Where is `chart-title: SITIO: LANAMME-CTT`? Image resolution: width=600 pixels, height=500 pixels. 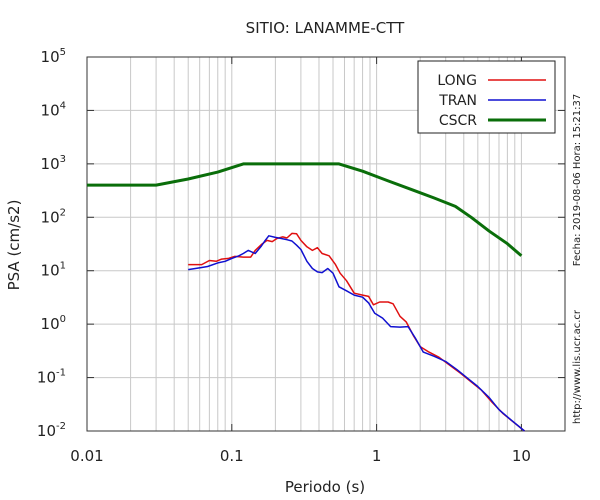 chart-title: SITIO: LANAMME-CTT is located at coordinates (325, 28).